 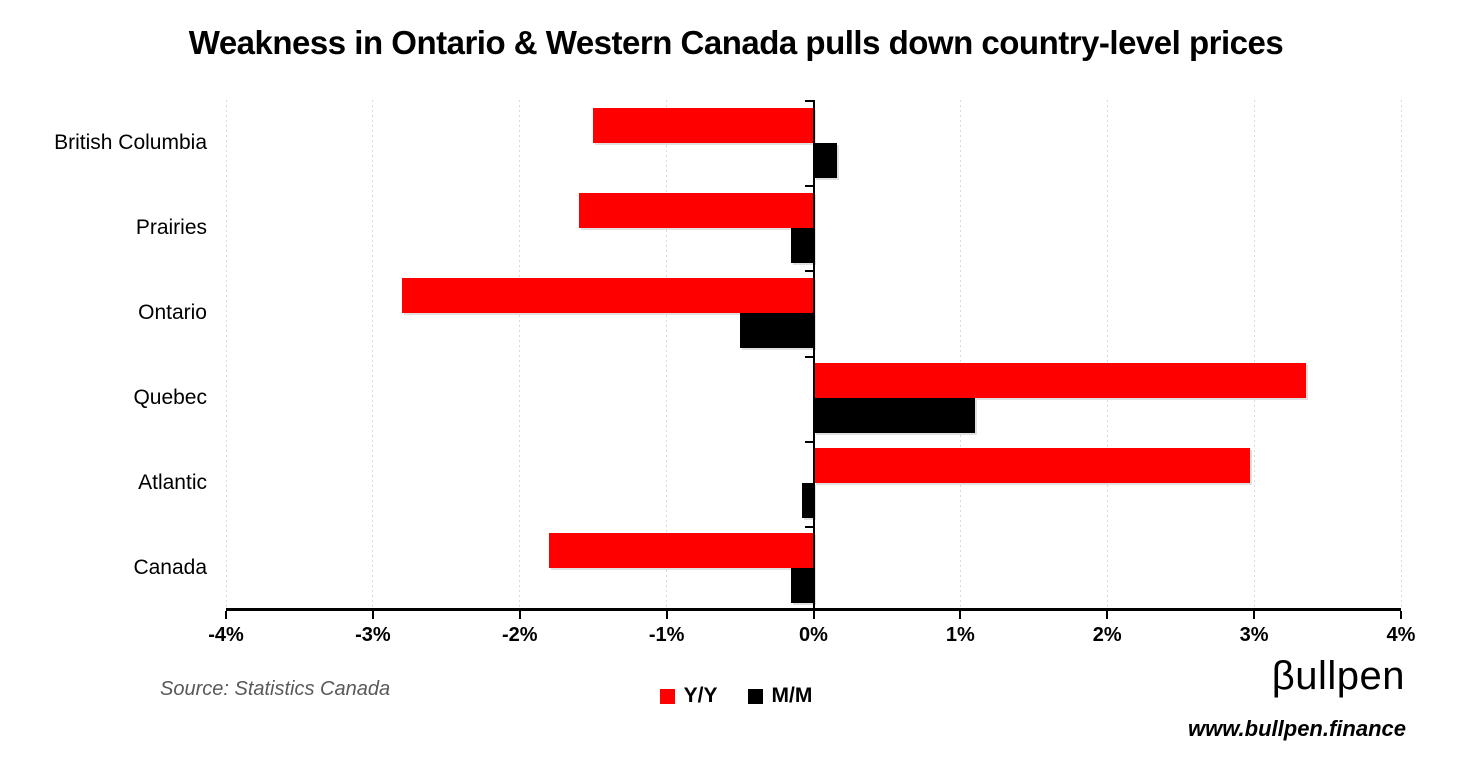 What do you see at coordinates (777, 330) in the screenshot?
I see `mm-bar-ontario` at bounding box center [777, 330].